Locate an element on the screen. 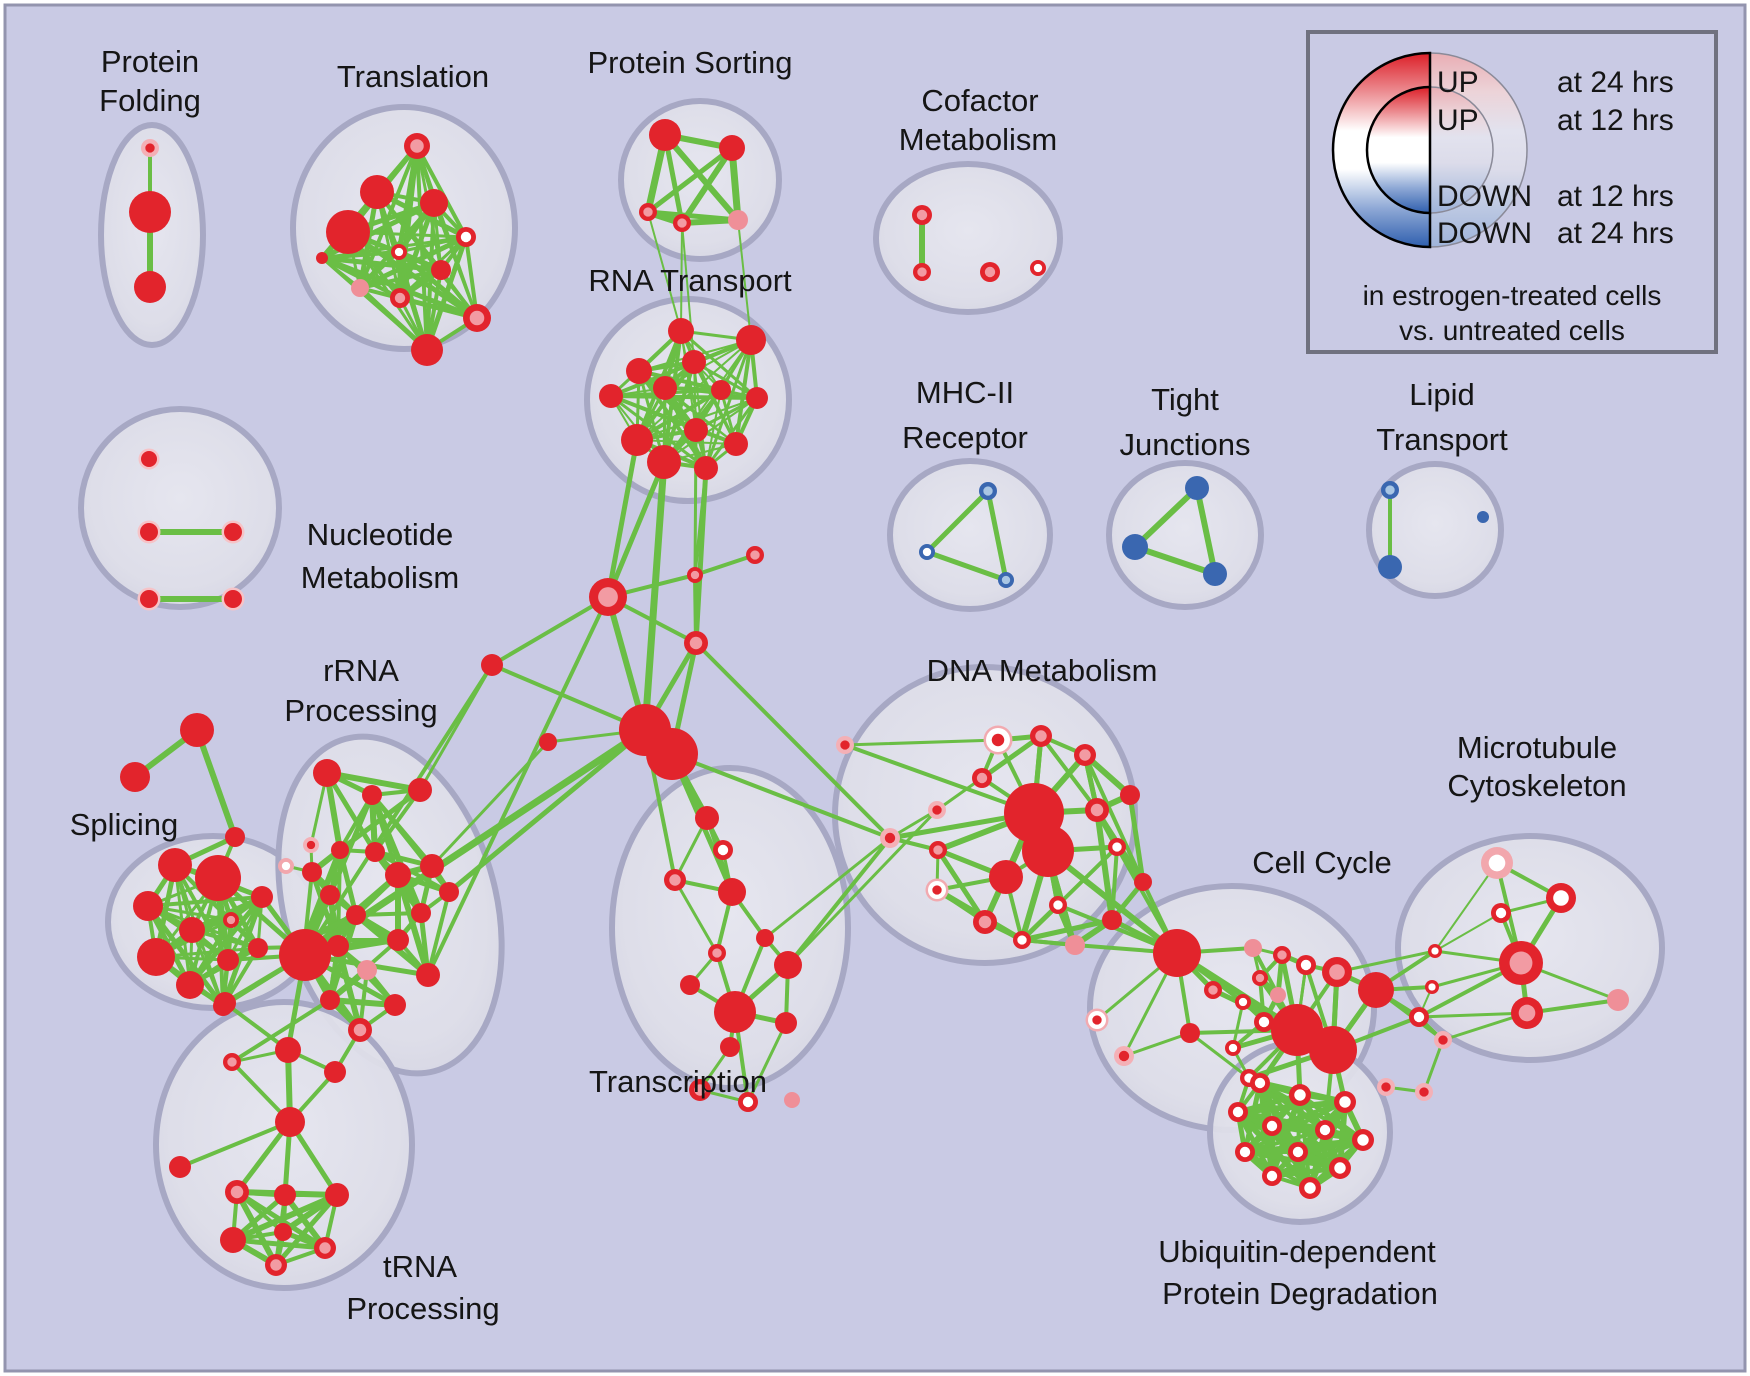 The image size is (1750, 1376). legend-footer-text: vs. untreated cells is located at coordinates (1512, 330).